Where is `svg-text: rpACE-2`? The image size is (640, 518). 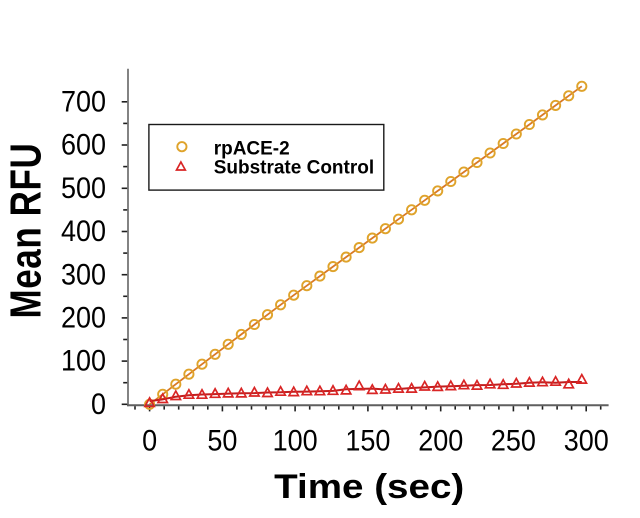
svg-text: rpACE-2 is located at coordinates (252, 148).